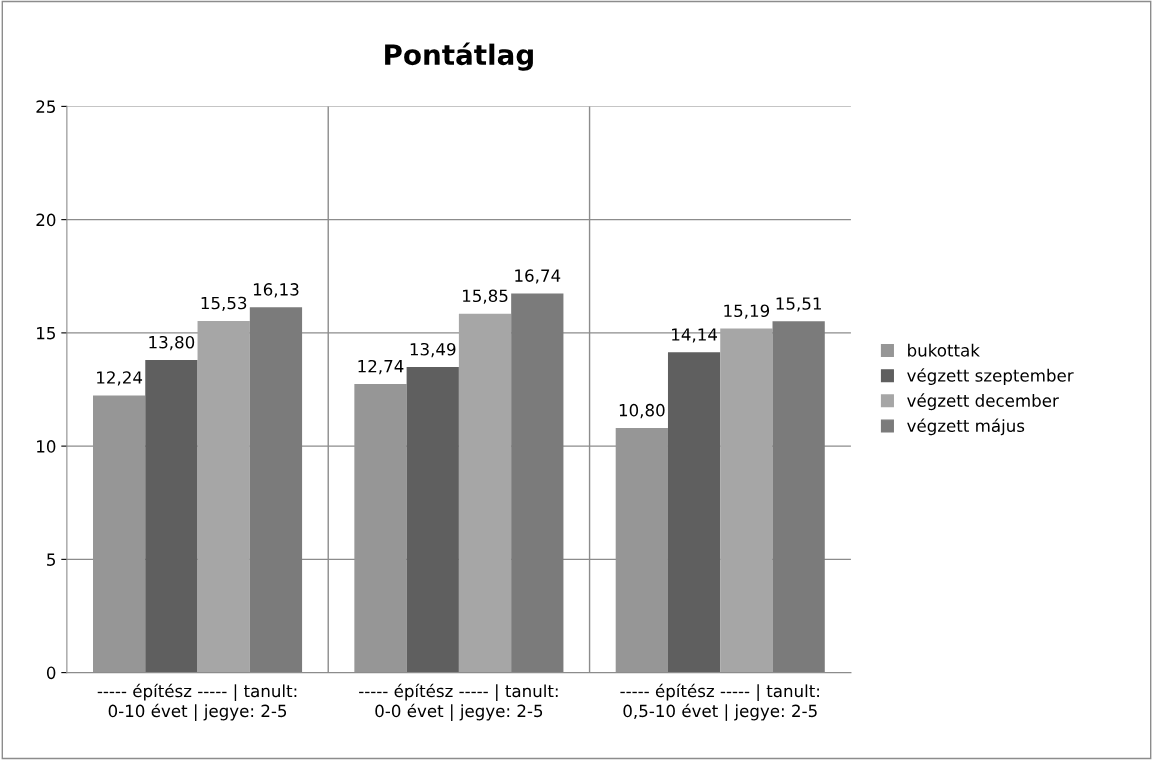 This screenshot has height=760, width=1153. What do you see at coordinates (642, 411) in the screenshot?
I see `data-label: 10,80` at bounding box center [642, 411].